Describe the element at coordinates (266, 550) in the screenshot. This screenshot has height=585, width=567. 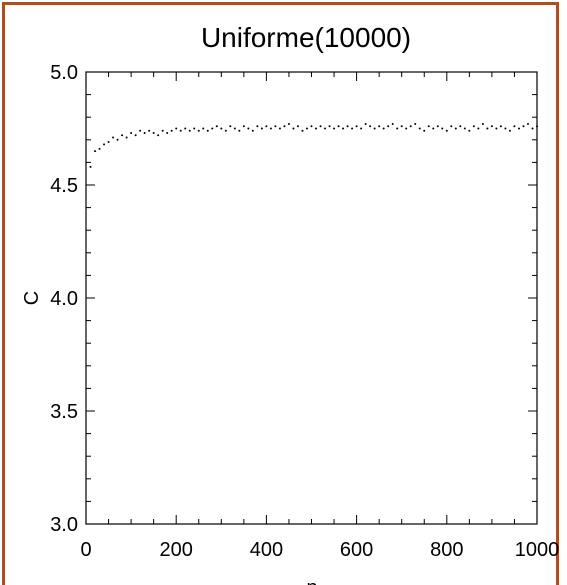
I see `x-tick-label: 400` at that location.